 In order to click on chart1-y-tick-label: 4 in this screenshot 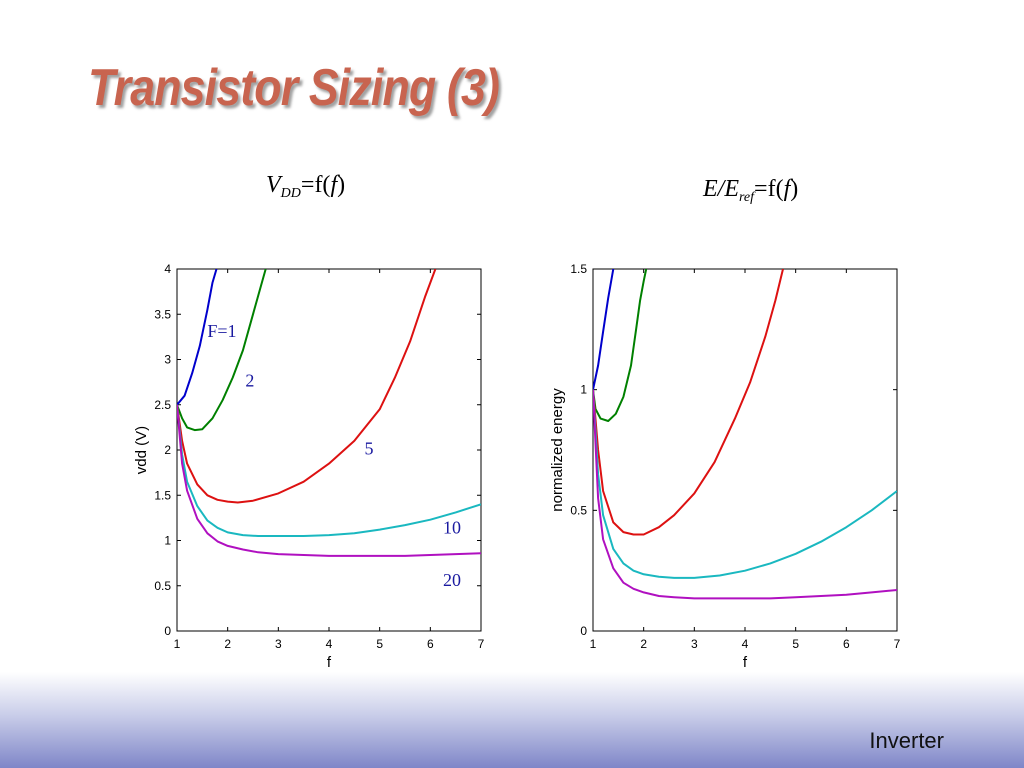, I will do `click(167, 269)`.